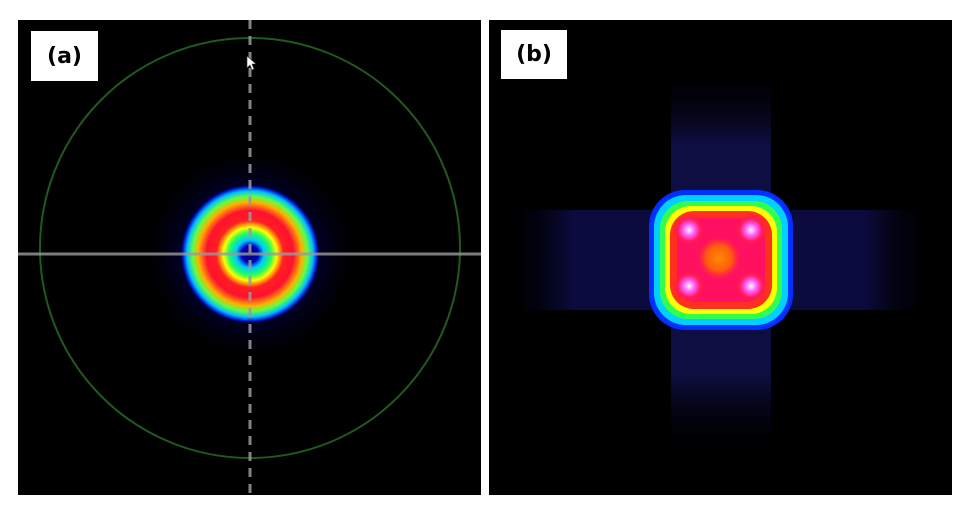 This screenshot has width=970, height=512. Describe the element at coordinates (251, 63) in the screenshot. I see `cursor-icon` at that location.